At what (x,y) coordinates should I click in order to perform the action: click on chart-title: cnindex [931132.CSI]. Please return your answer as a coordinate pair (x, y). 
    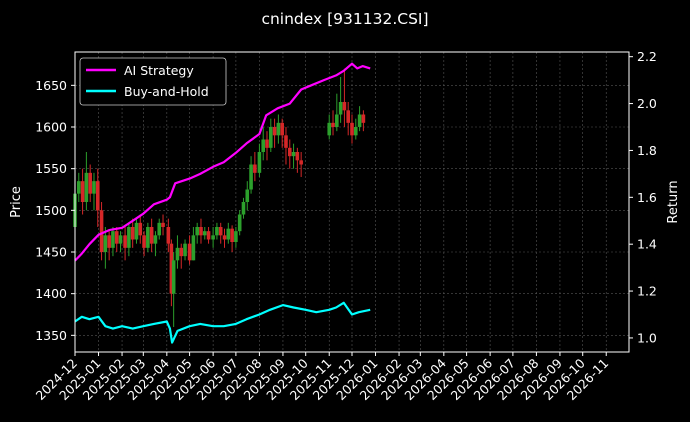
    Looking at the image, I should click on (344, 19).